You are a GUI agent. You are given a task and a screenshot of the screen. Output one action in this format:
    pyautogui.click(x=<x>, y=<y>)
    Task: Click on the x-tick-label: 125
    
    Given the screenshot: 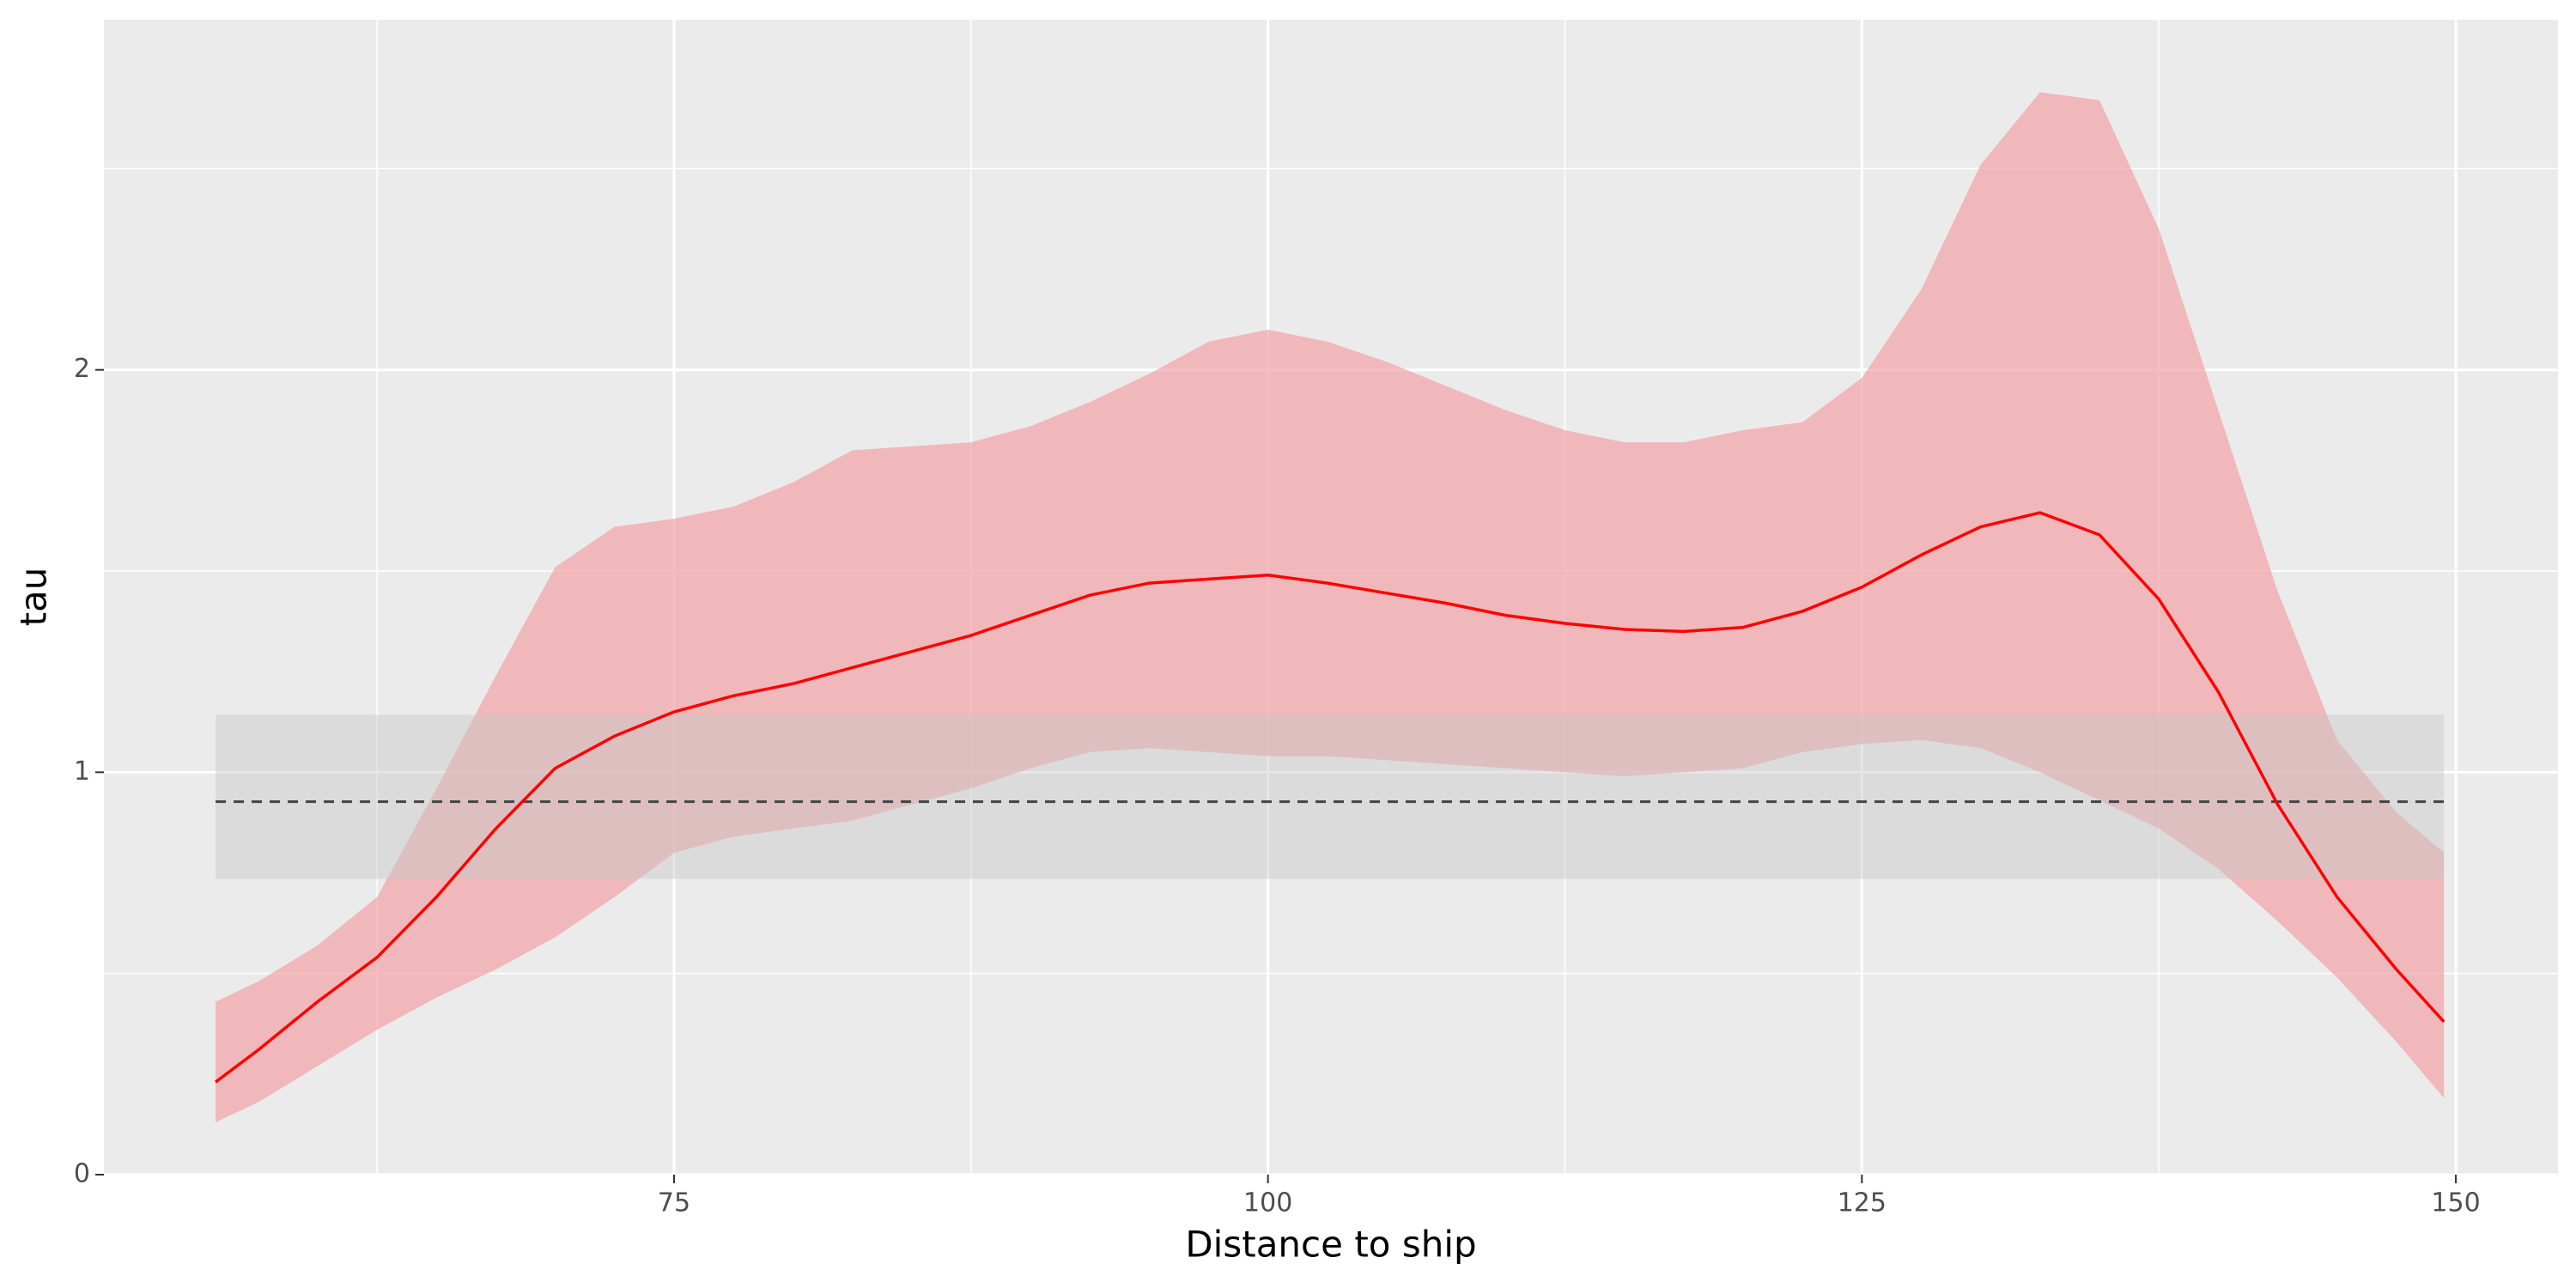 What is the action you would take?
    pyautogui.click(x=1862, y=1203)
    